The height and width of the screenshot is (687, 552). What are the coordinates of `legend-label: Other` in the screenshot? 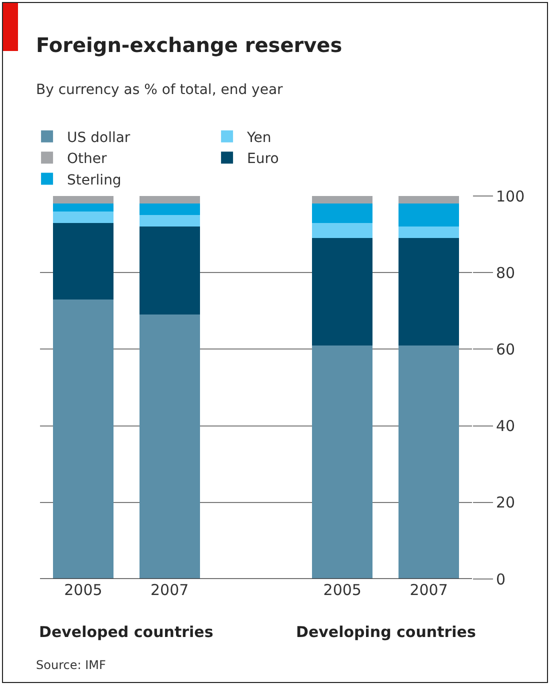 It's located at (87, 159).